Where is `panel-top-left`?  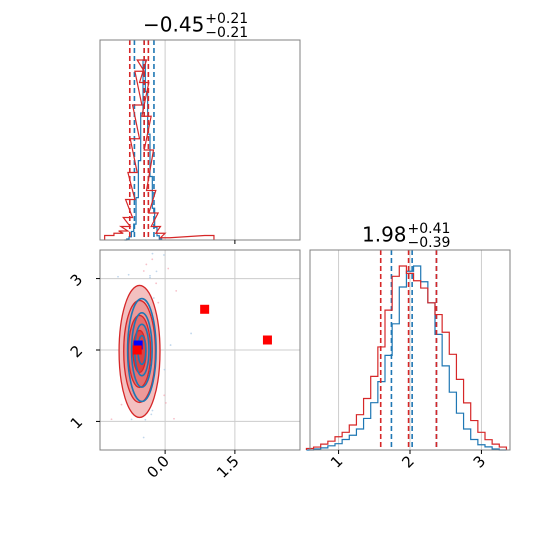
panel-top-left is located at coordinates (200, 141).